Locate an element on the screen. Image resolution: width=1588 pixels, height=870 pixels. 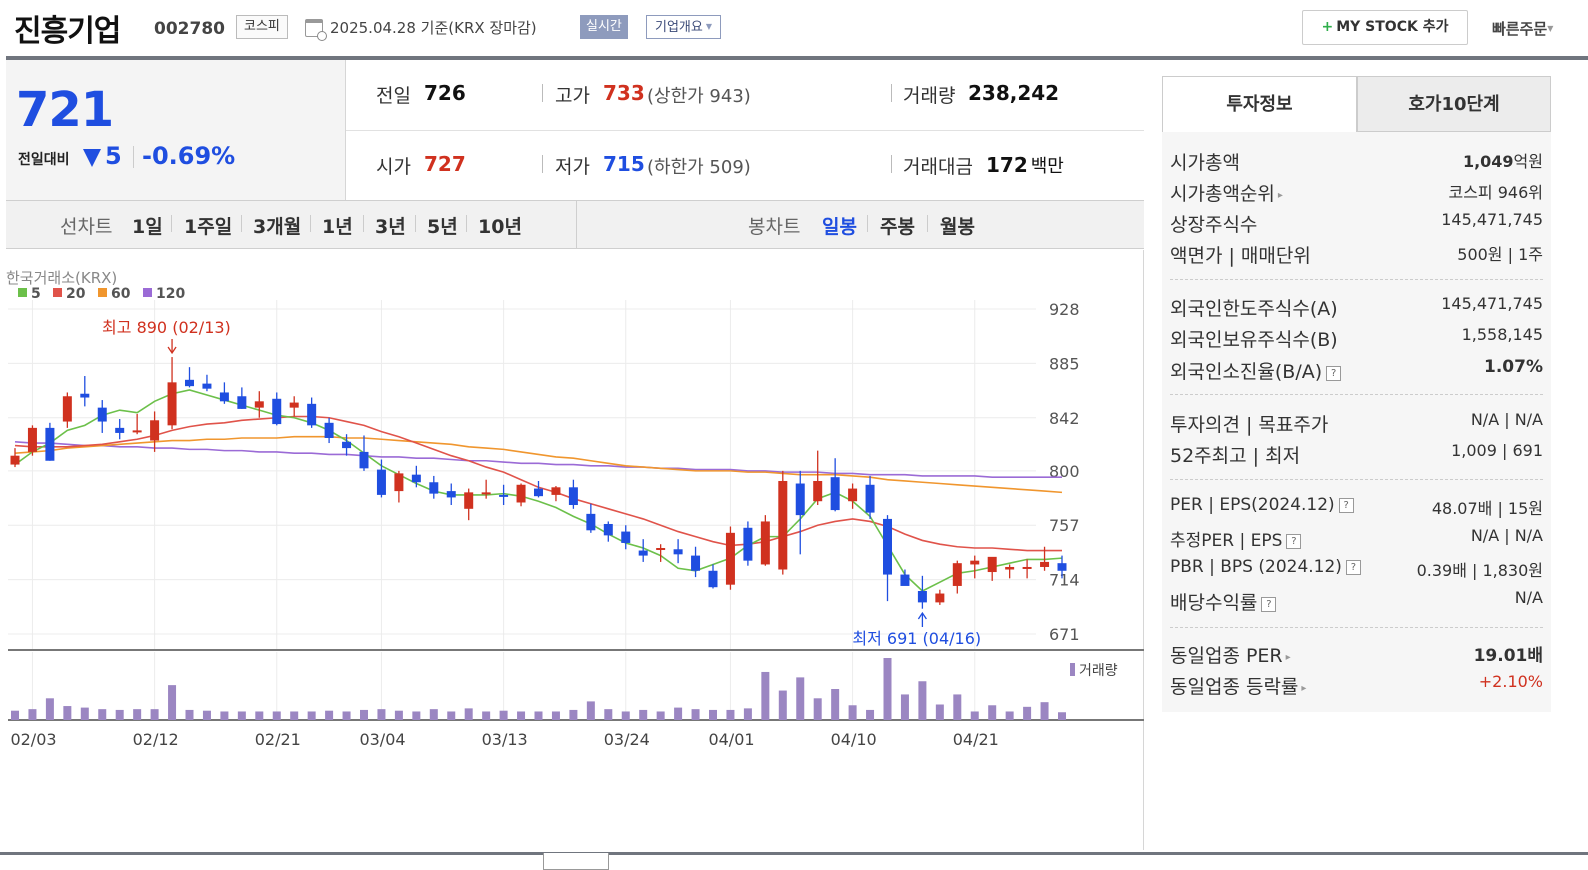
add-mystock-label: MY STOCK 추가 is located at coordinates (1392, 27).